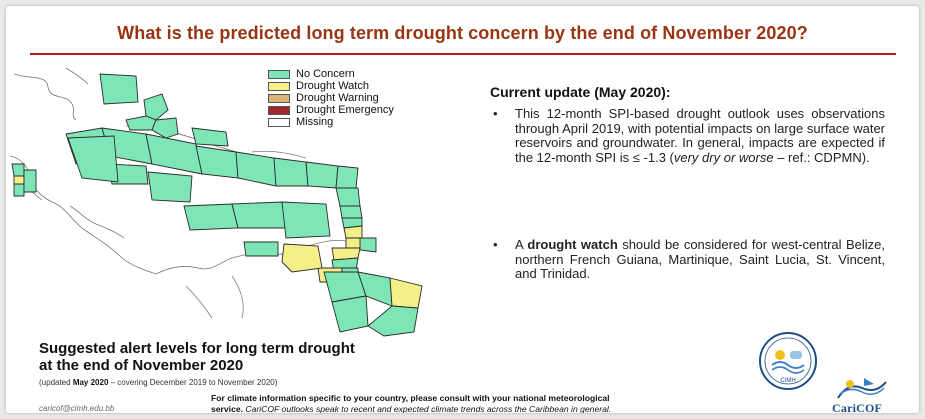 The width and height of the screenshot is (925, 419). I want to click on region-jamaica, so click(170, 187).